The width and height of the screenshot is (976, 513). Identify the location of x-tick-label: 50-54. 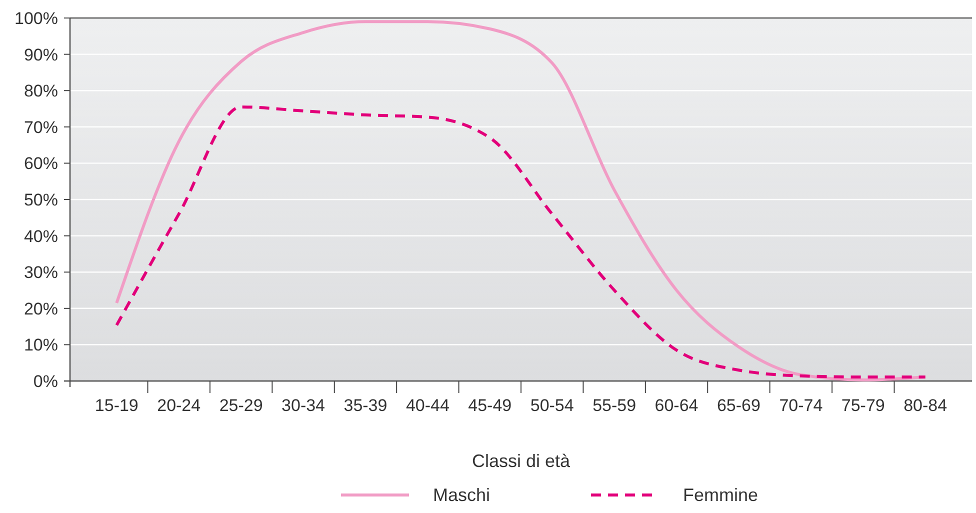
(552, 405).